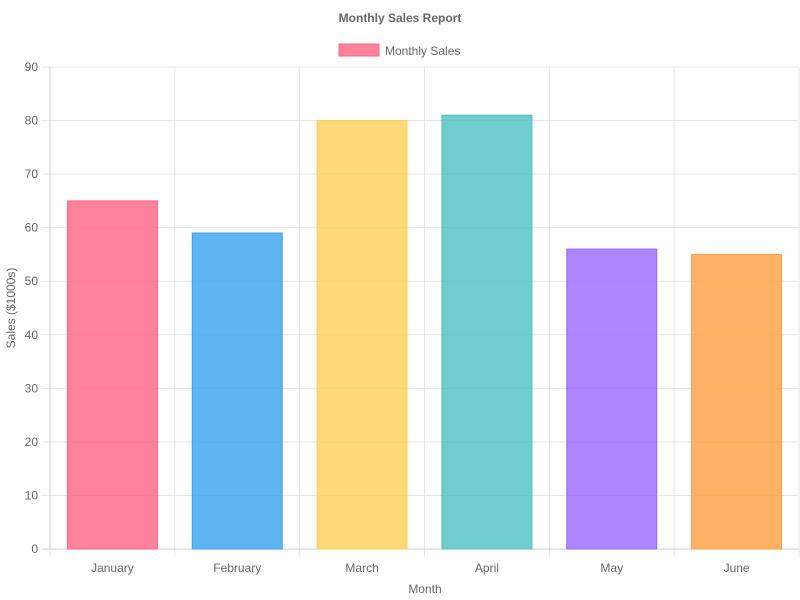  I want to click on y-tick-label-8: 80, so click(32, 121).